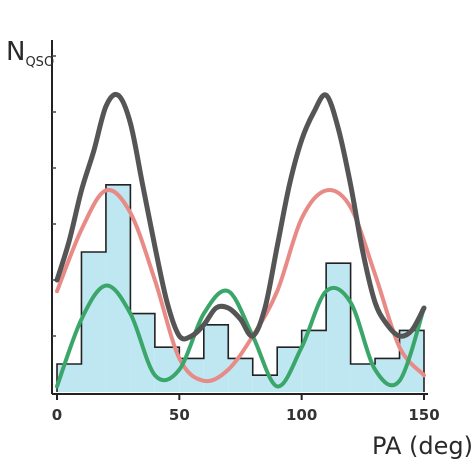 The width and height of the screenshot is (474, 474). What do you see at coordinates (422, 446) in the screenshot?
I see `x-axis-label: PA (deg)` at bounding box center [422, 446].